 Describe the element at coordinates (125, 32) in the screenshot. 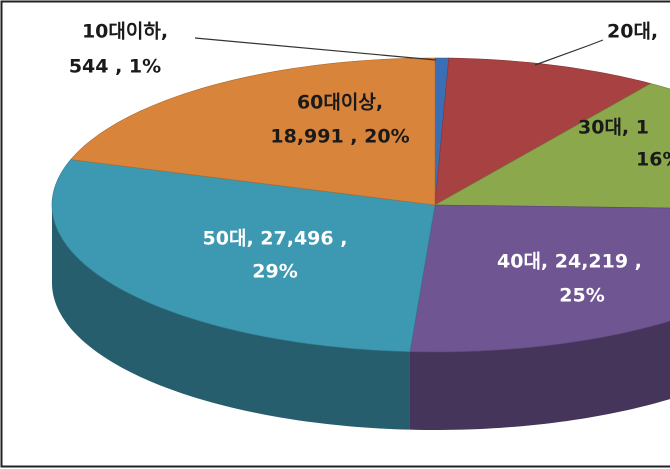

I see `data-label: 10대이하,` at that location.